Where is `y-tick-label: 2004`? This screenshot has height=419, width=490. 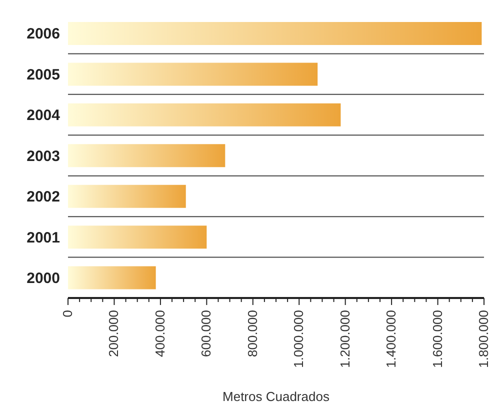 y-tick-label: 2004 is located at coordinates (43, 115).